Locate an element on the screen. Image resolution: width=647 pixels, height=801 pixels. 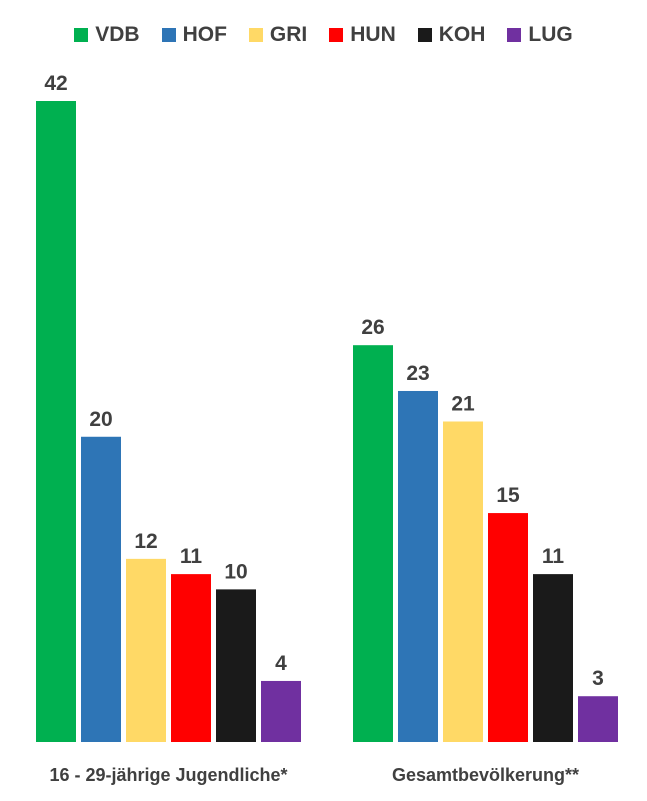
legend-item-lug: LUG is located at coordinates (540, 35).